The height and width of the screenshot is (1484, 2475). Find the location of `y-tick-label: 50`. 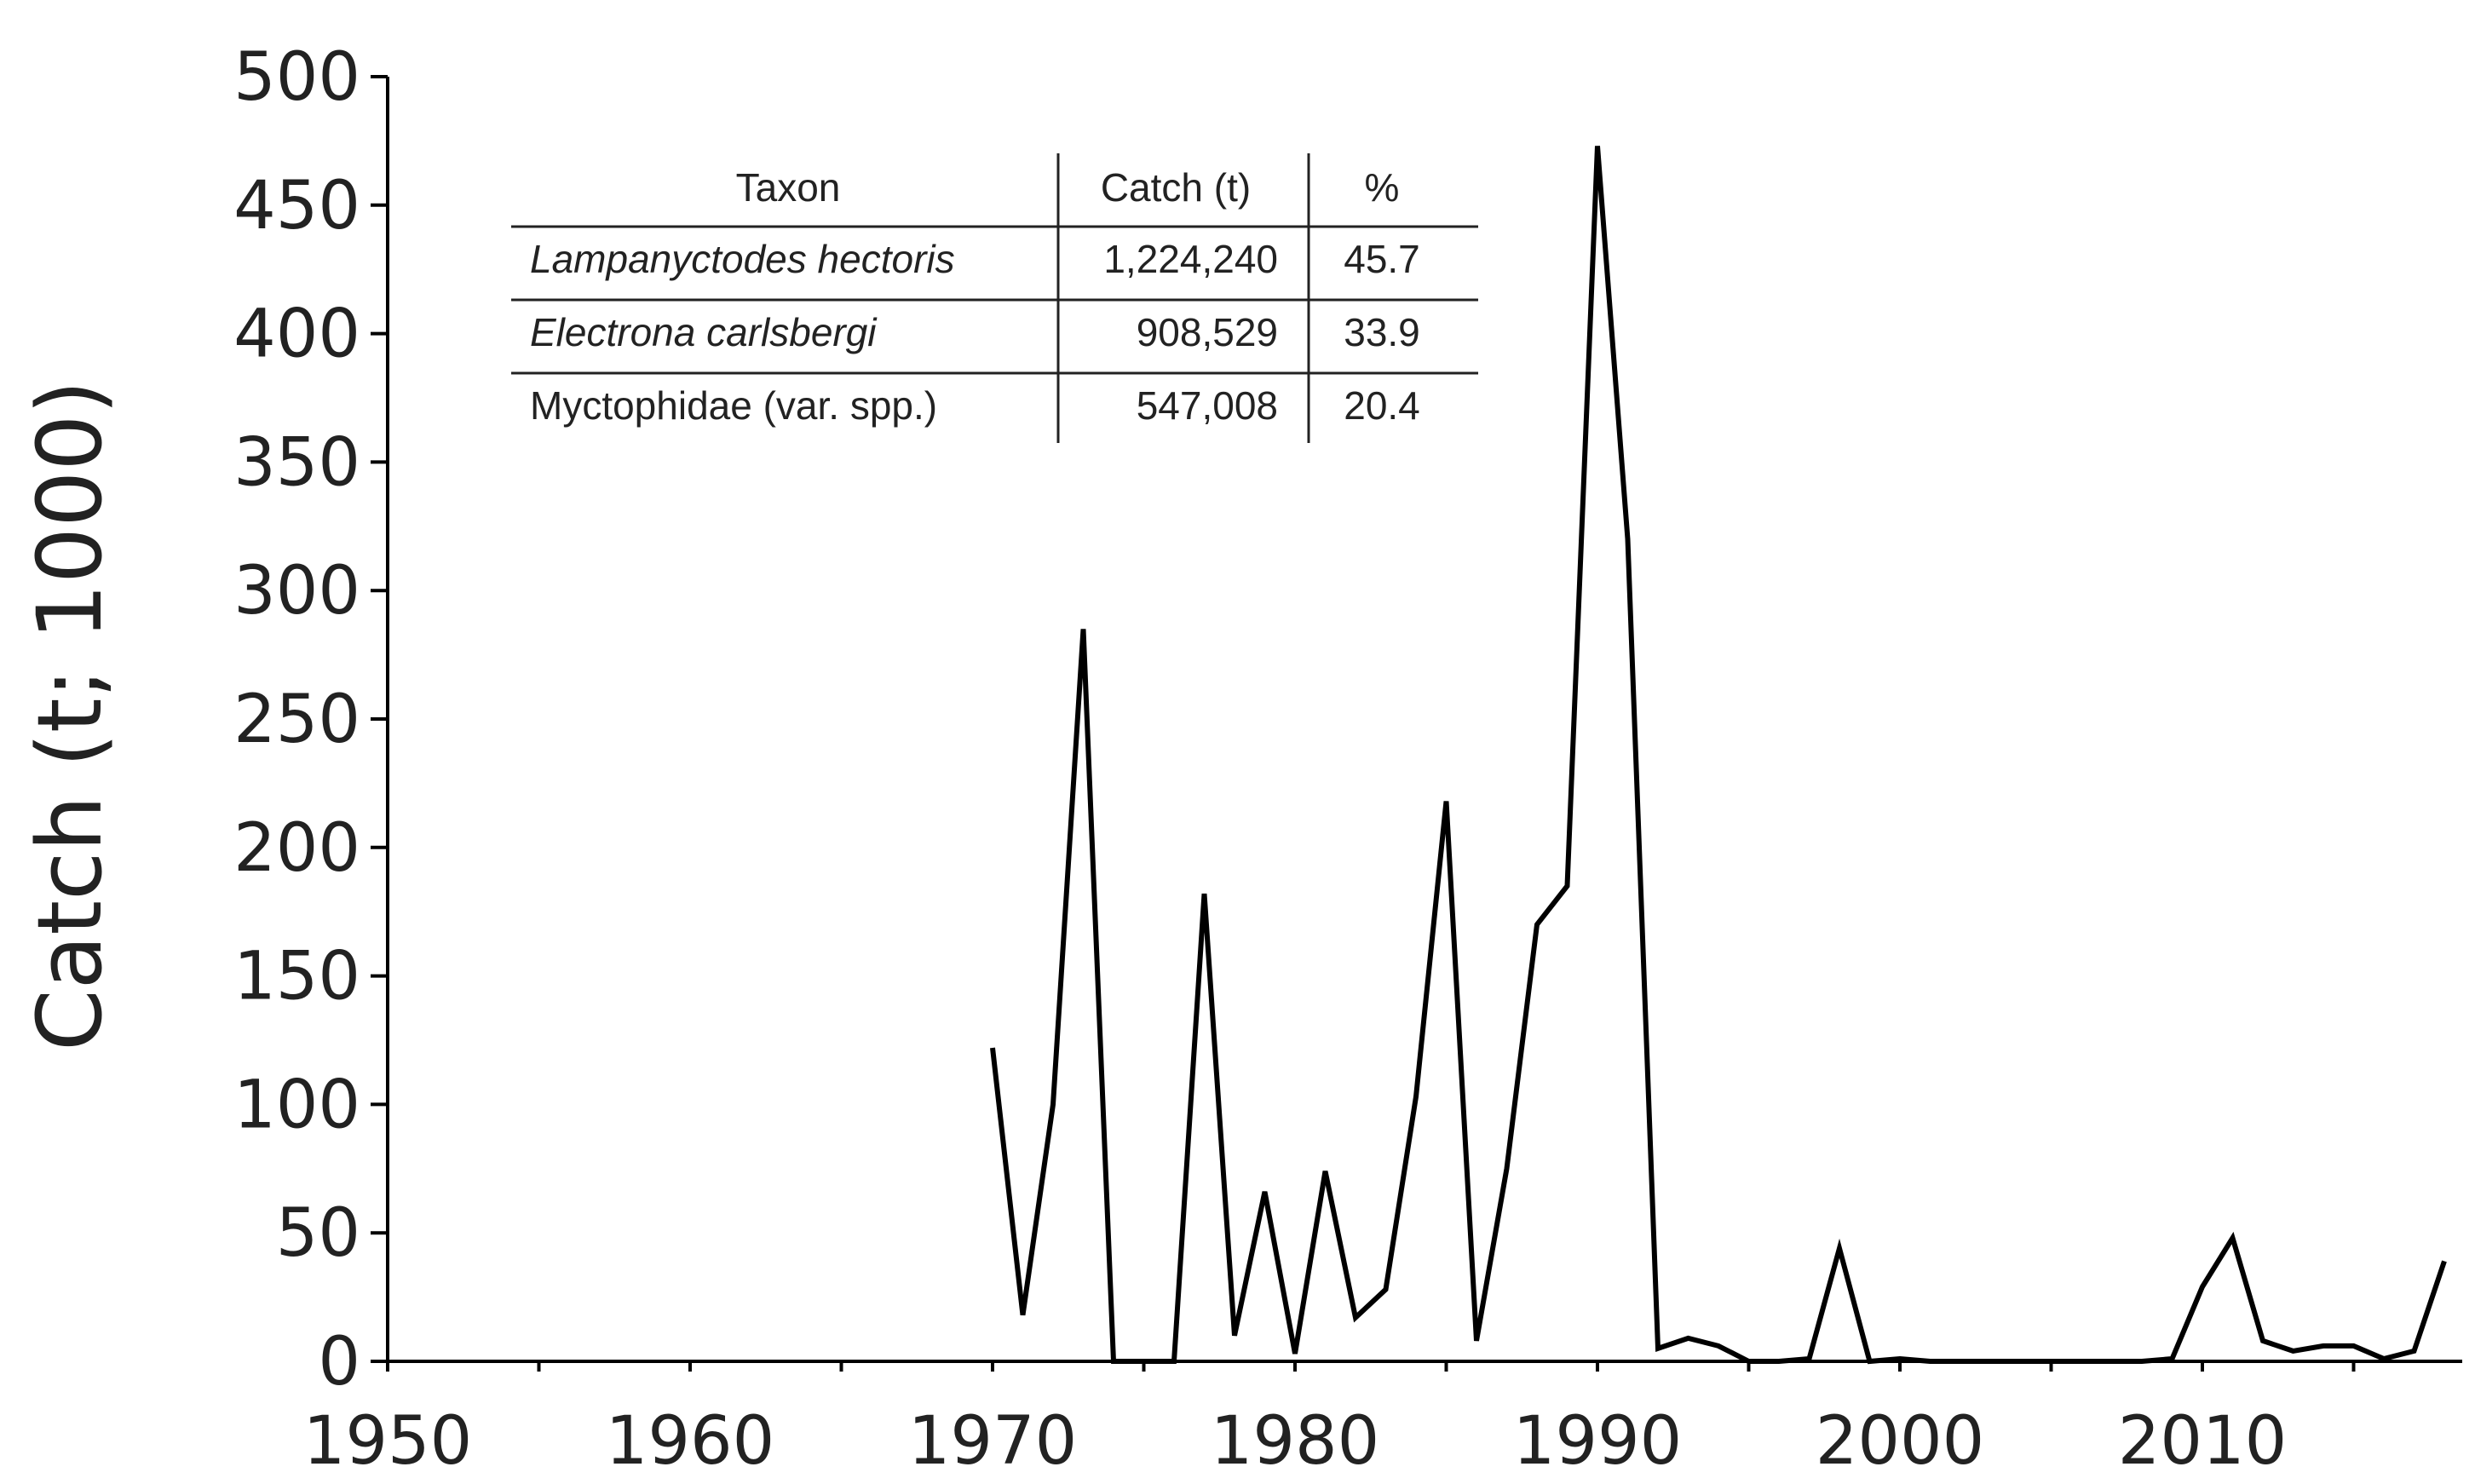

y-tick-label: 50 is located at coordinates (318, 1233).